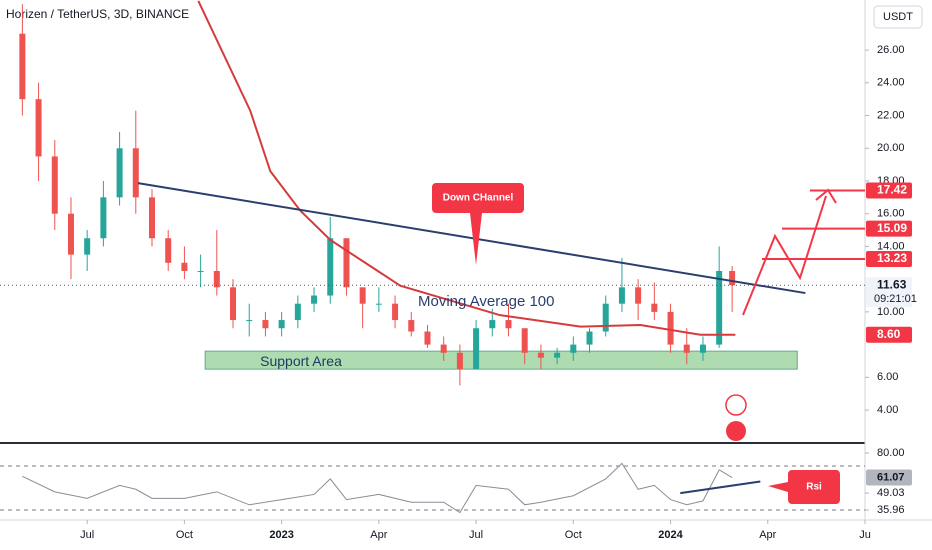  I want to click on rsi-line, so click(377, 488).